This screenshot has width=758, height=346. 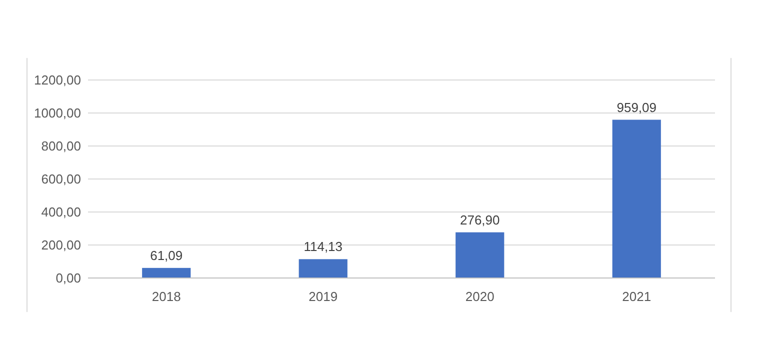 I want to click on data-label: 276,90, so click(x=480, y=220).